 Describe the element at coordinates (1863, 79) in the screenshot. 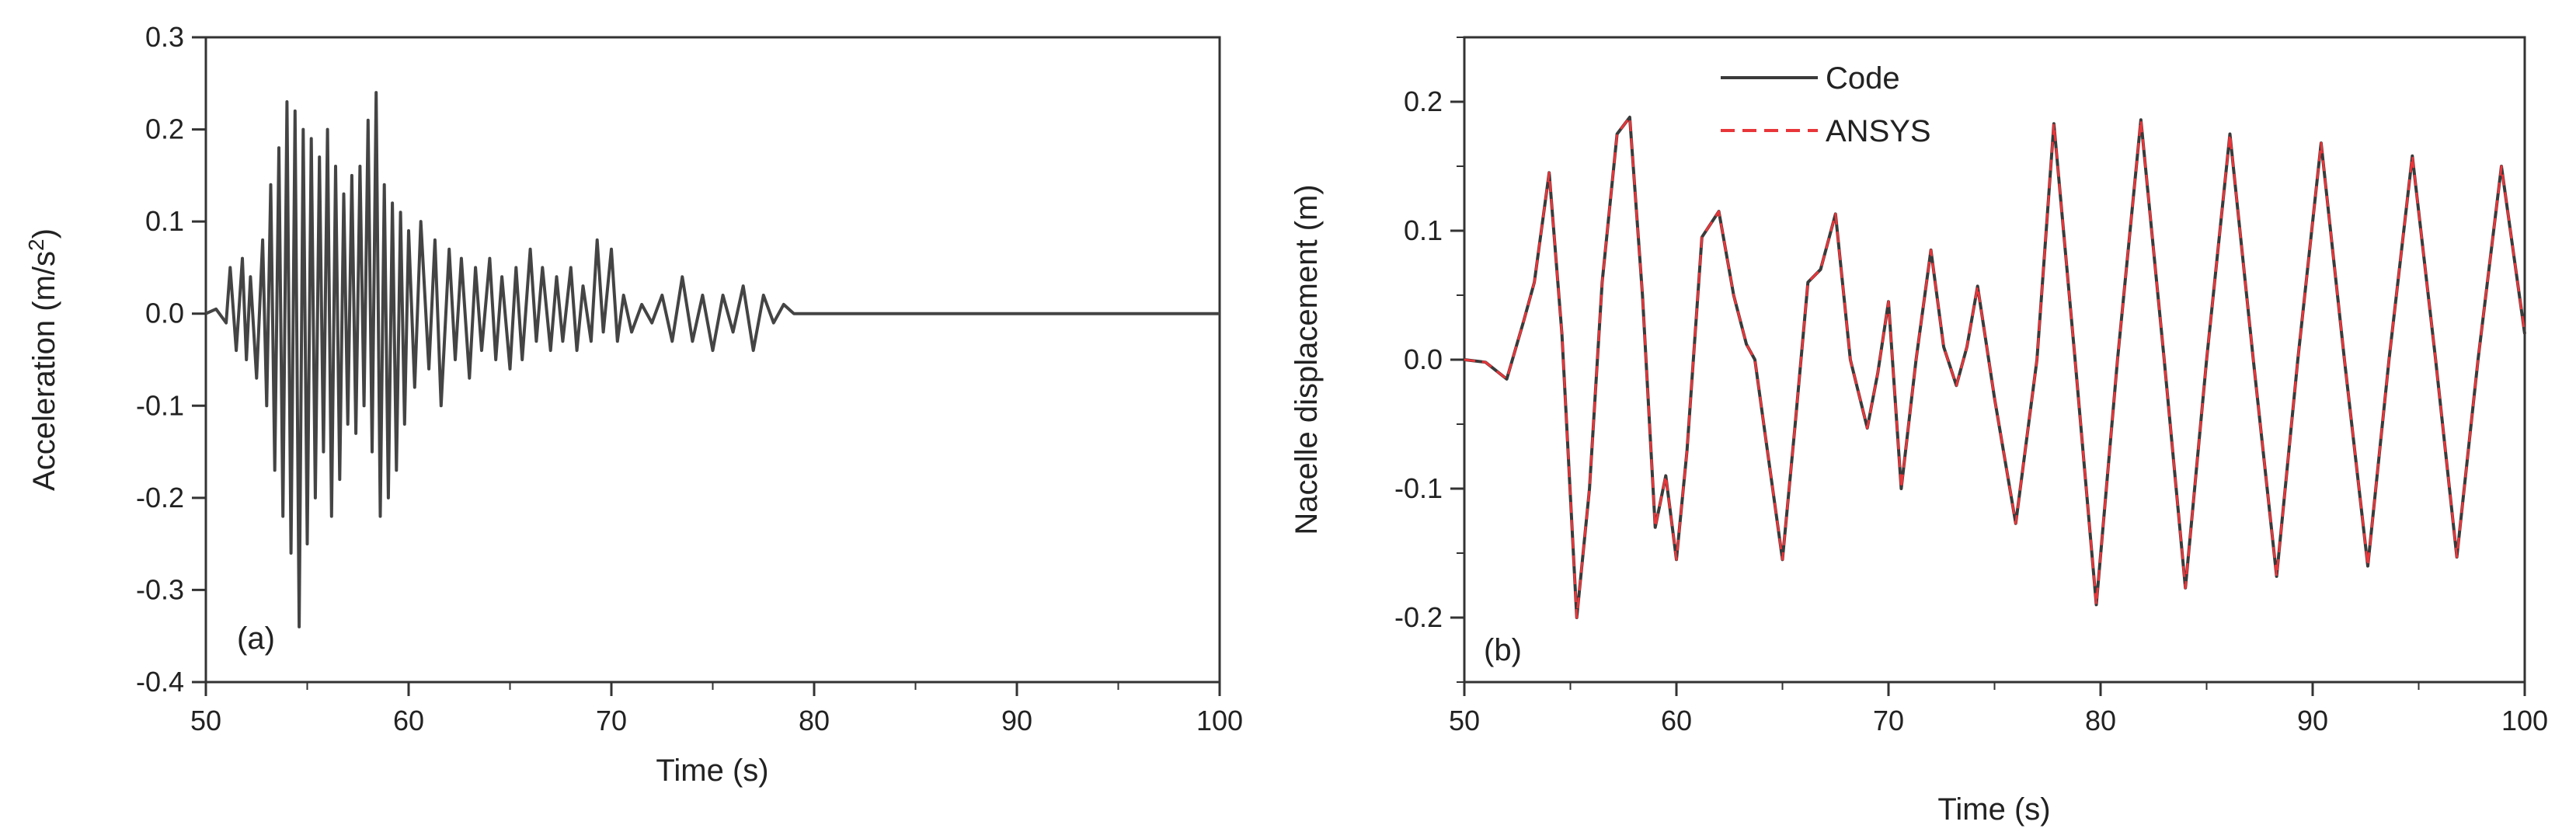

I see `legend-label-code: Code` at that location.